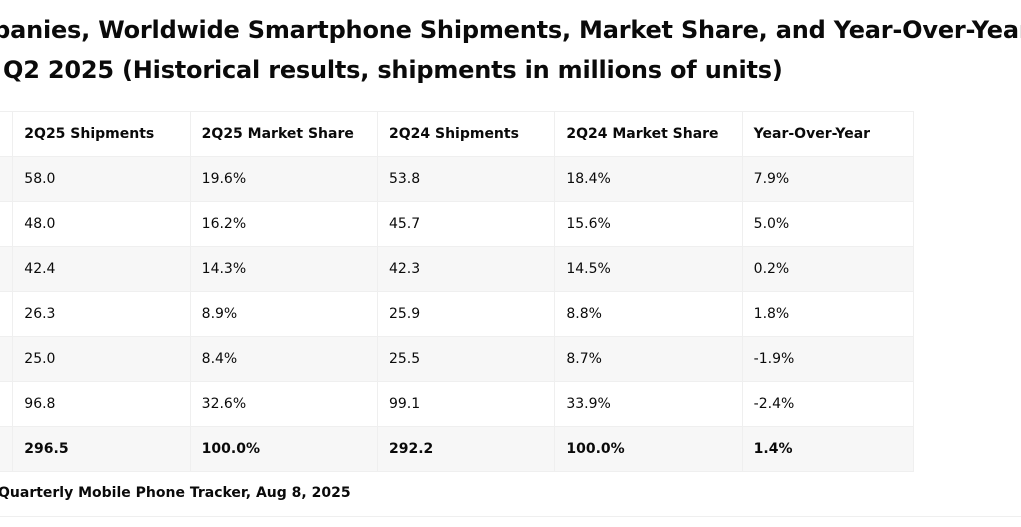 This screenshot has height=527, width=1021. I want to click on header-2q25-market-share: 2Q25 Market Share, so click(283, 134).